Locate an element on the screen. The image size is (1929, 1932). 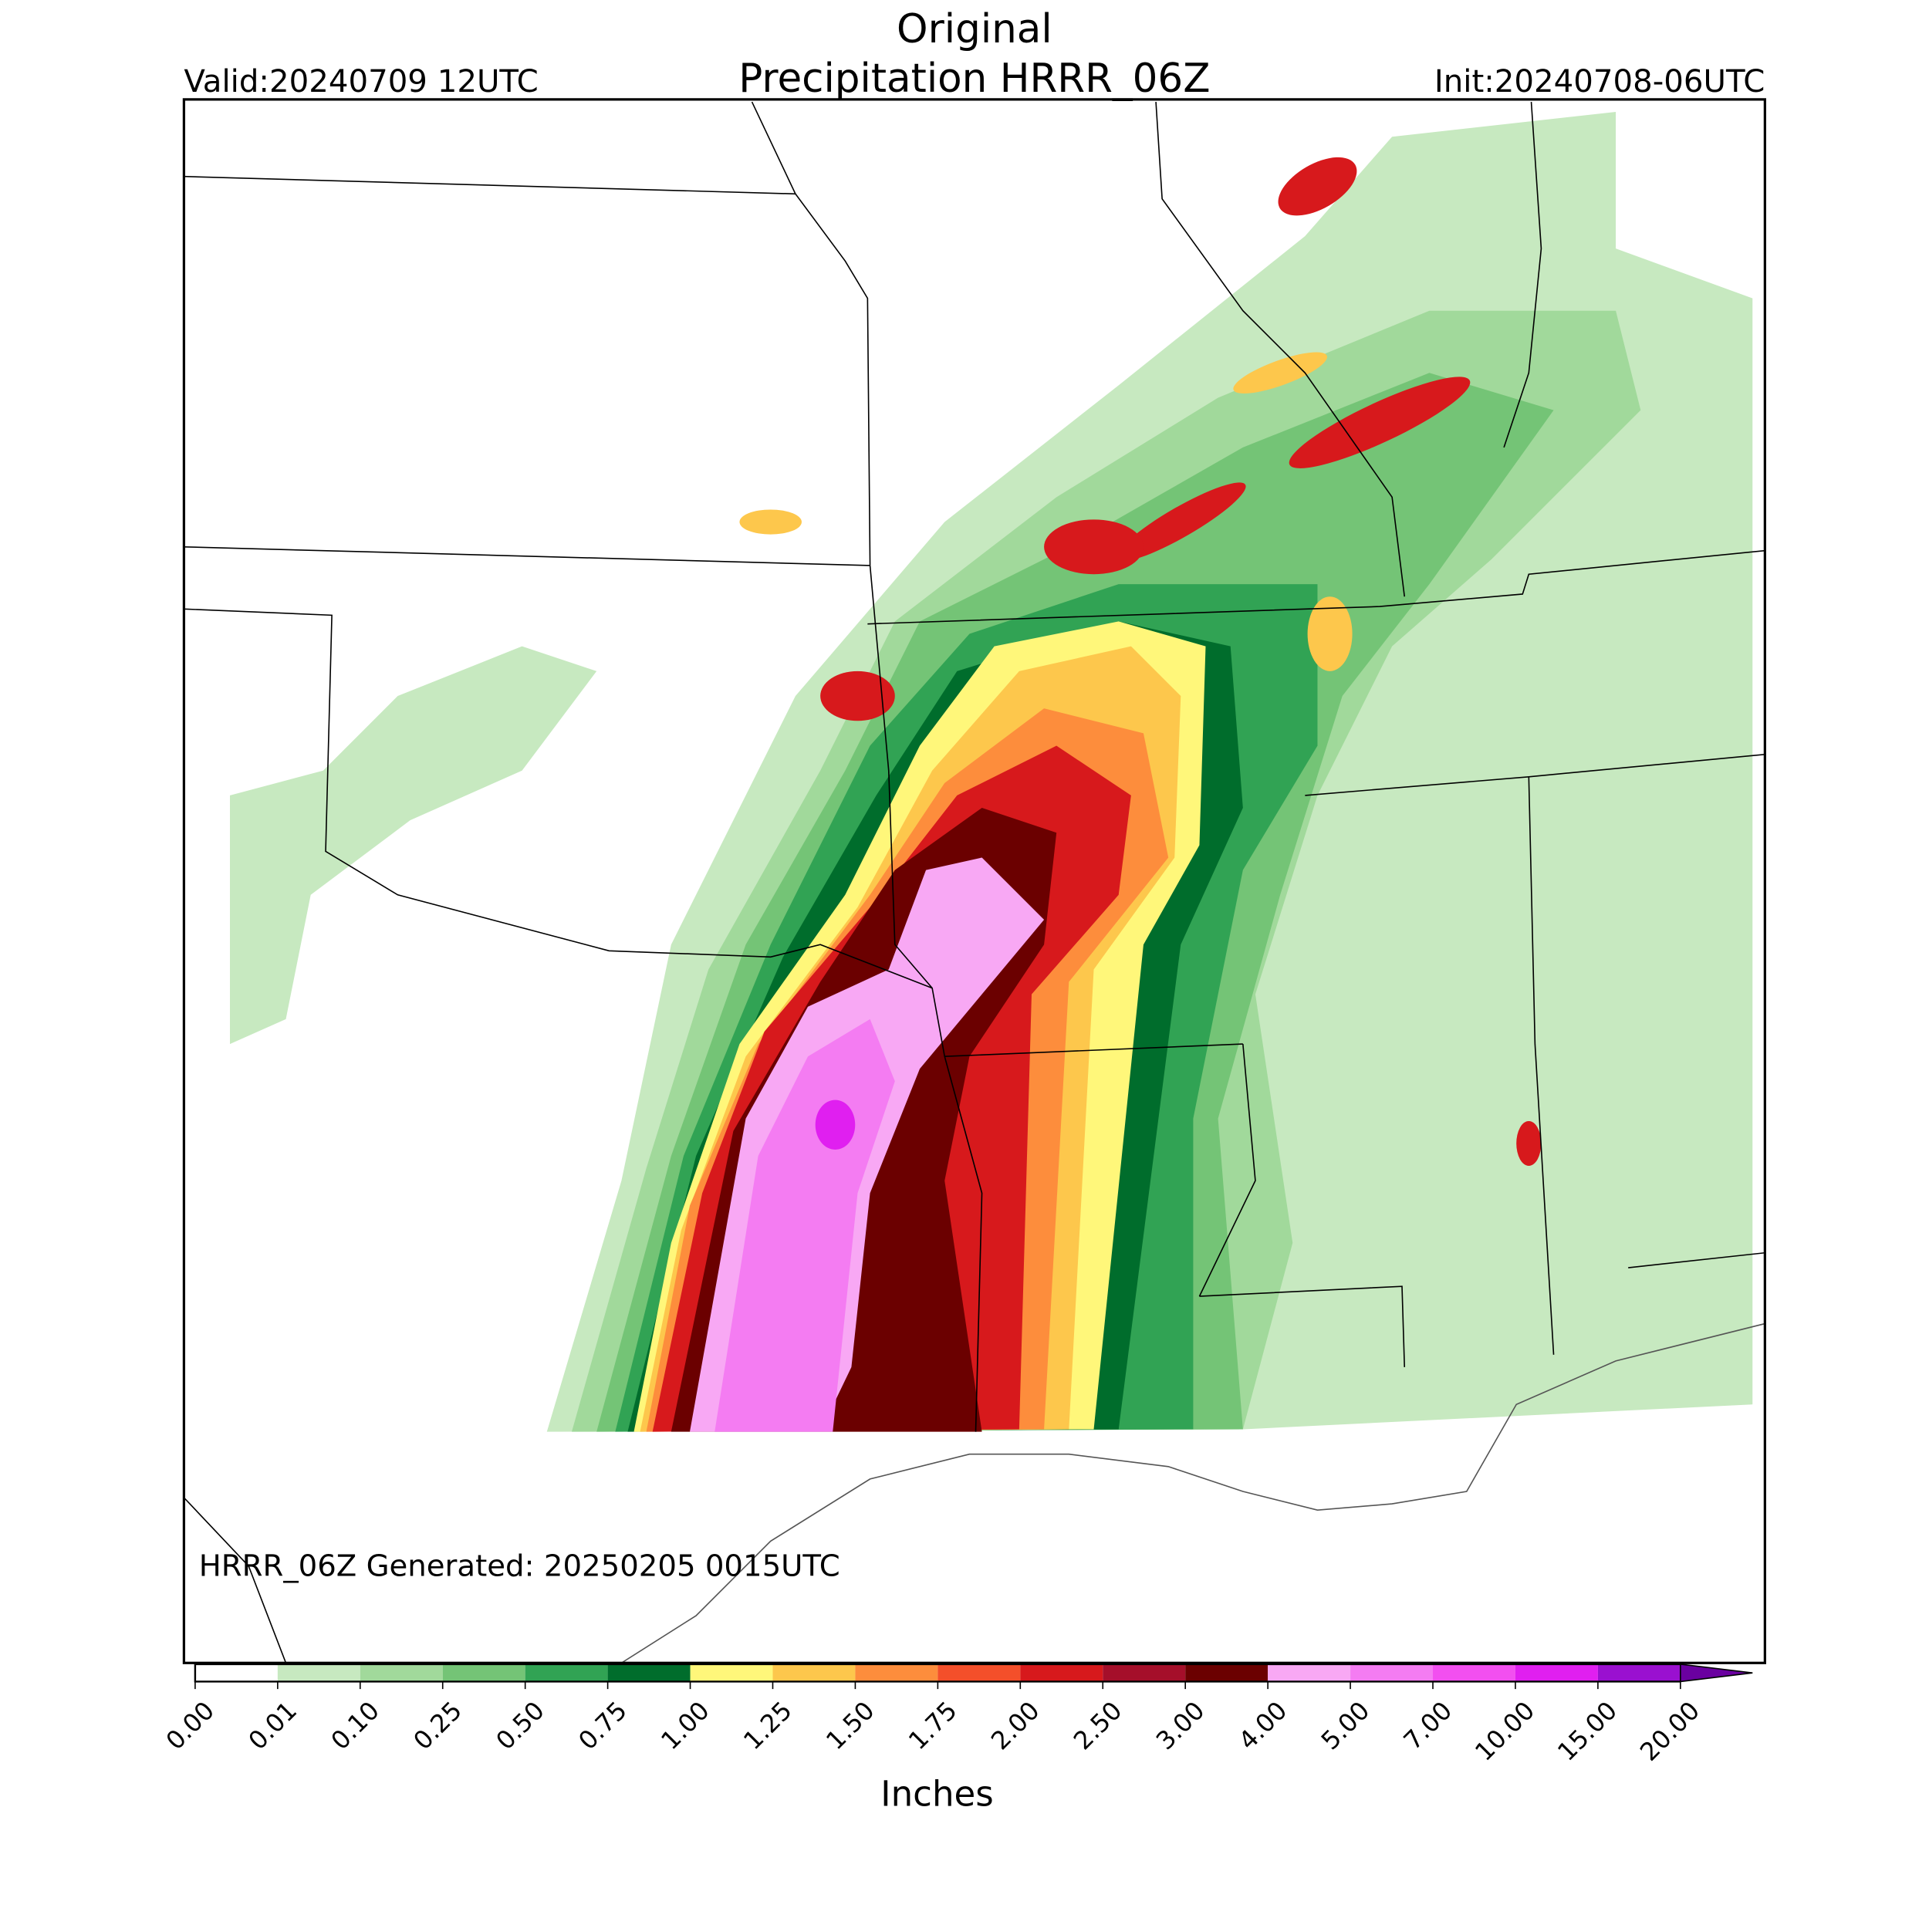
title: Original is located at coordinates (974, 29).